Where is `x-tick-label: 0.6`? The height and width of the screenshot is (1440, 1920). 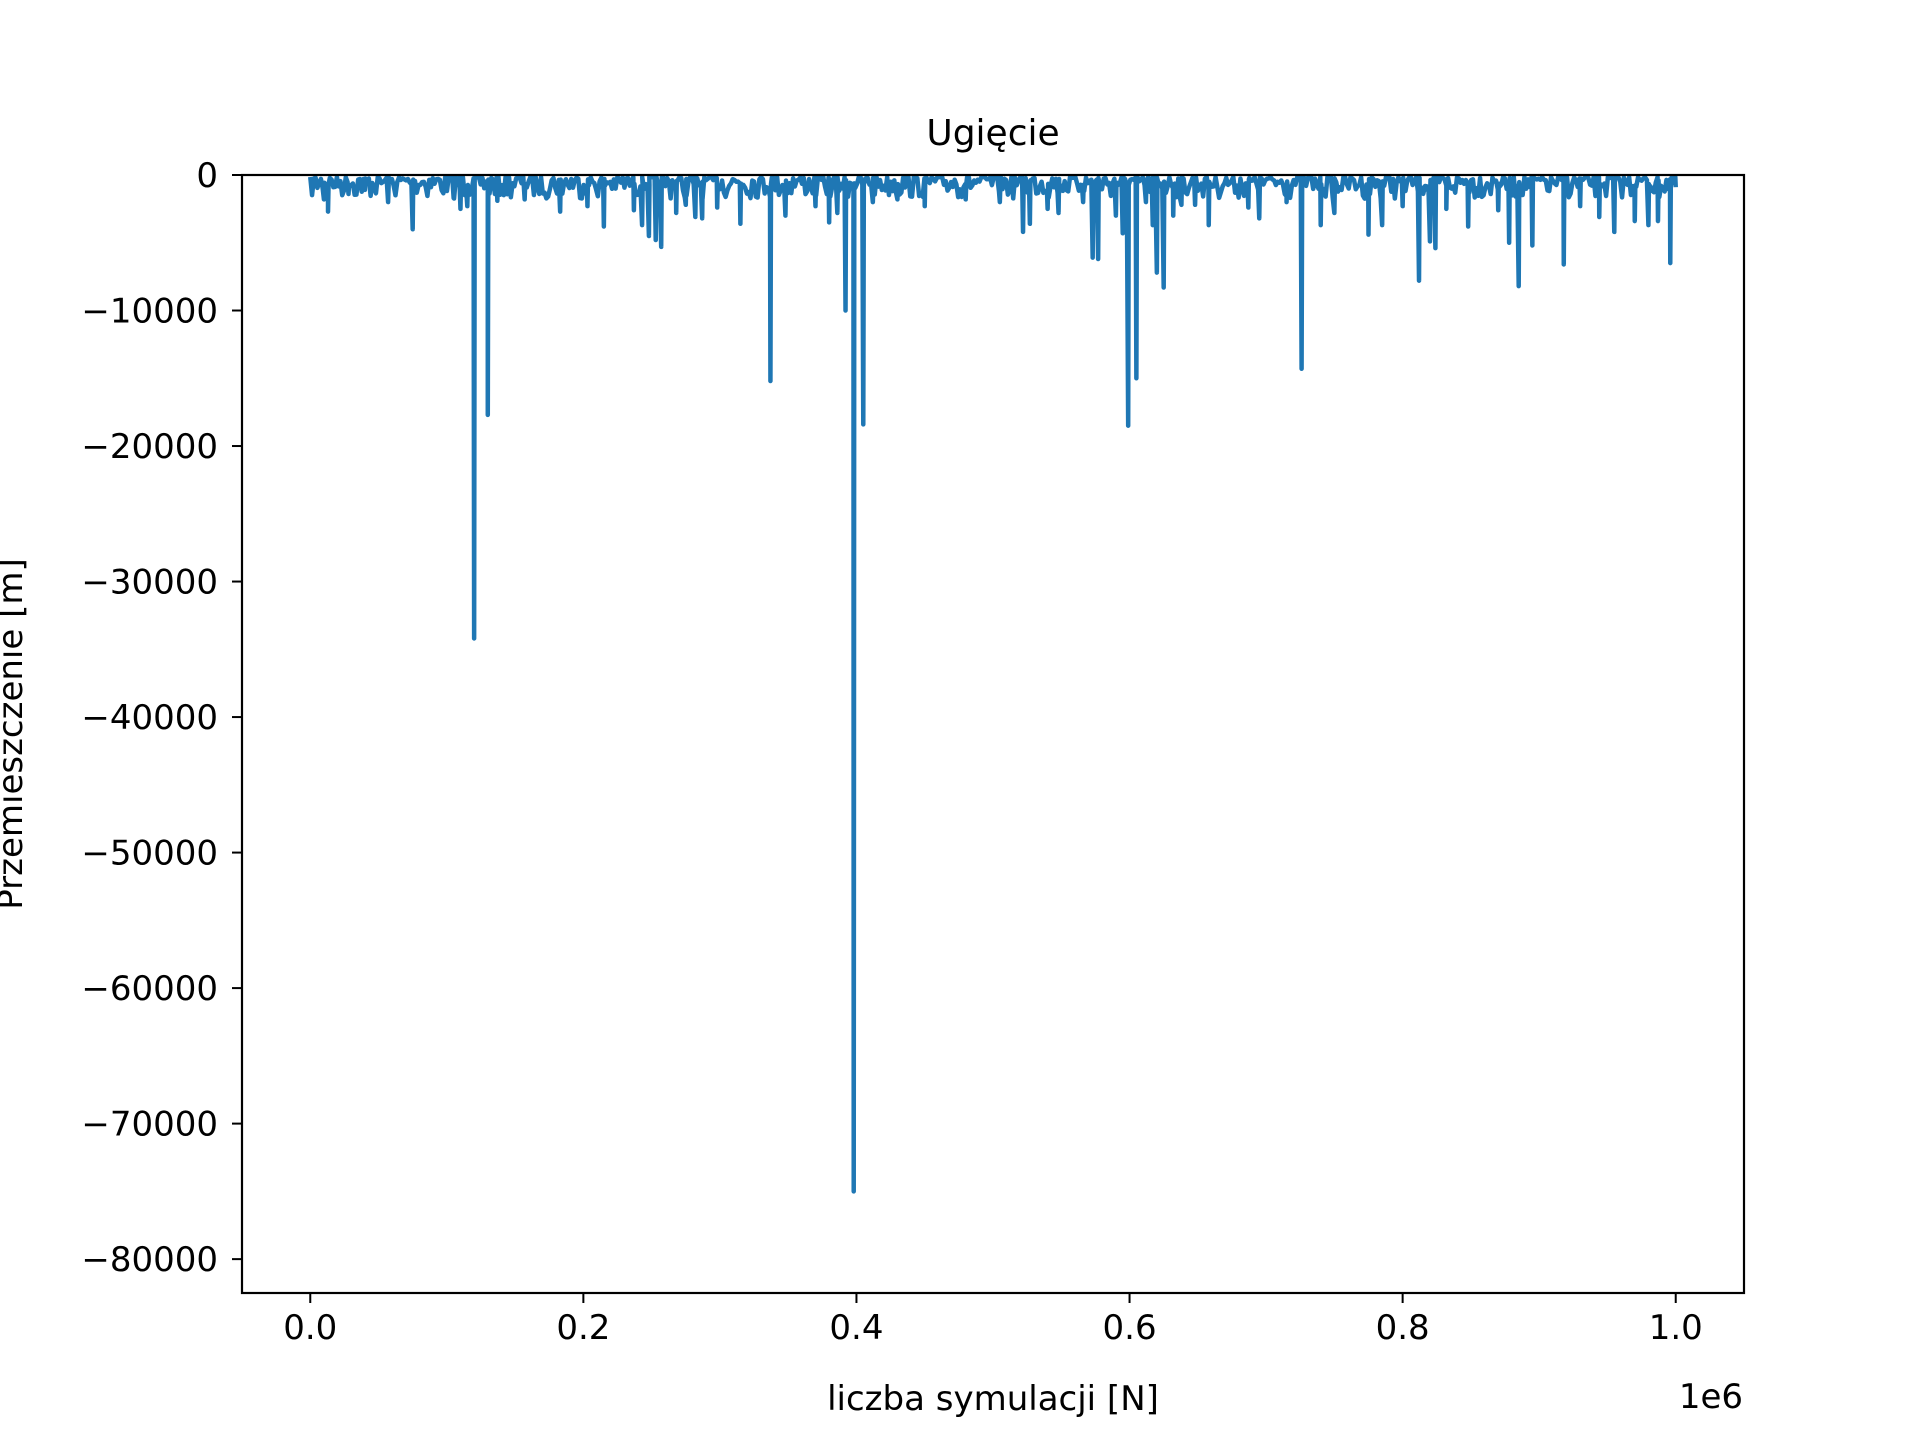 x-tick-label: 0.6 is located at coordinates (1130, 1328).